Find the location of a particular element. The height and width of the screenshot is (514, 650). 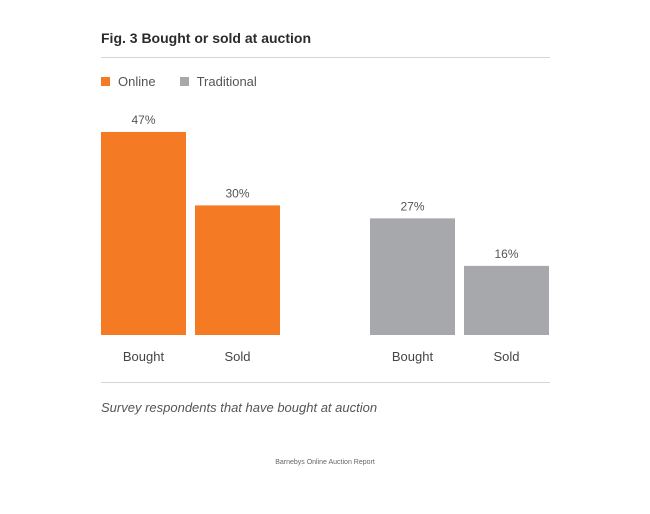

legend: Online Traditional is located at coordinates (191, 81).